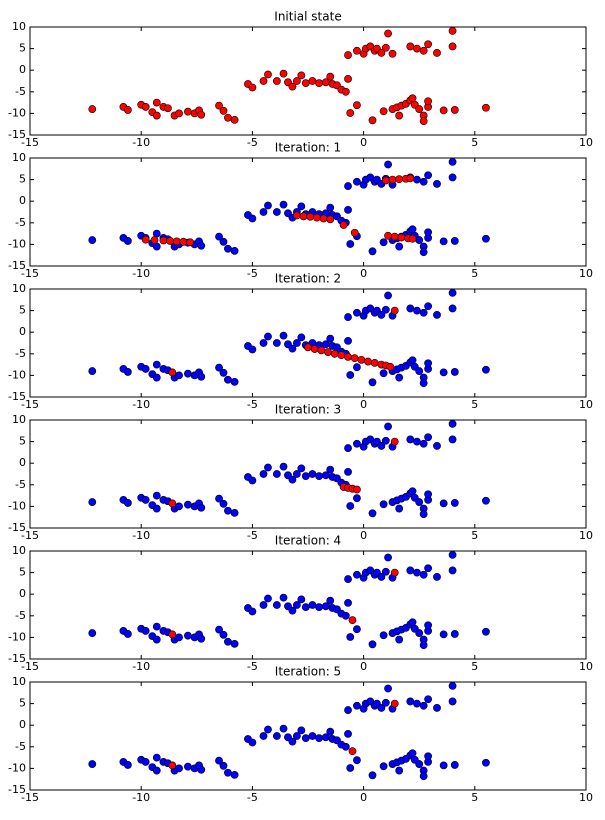  I want to click on x-tick-label: -10, so click(141, 797).